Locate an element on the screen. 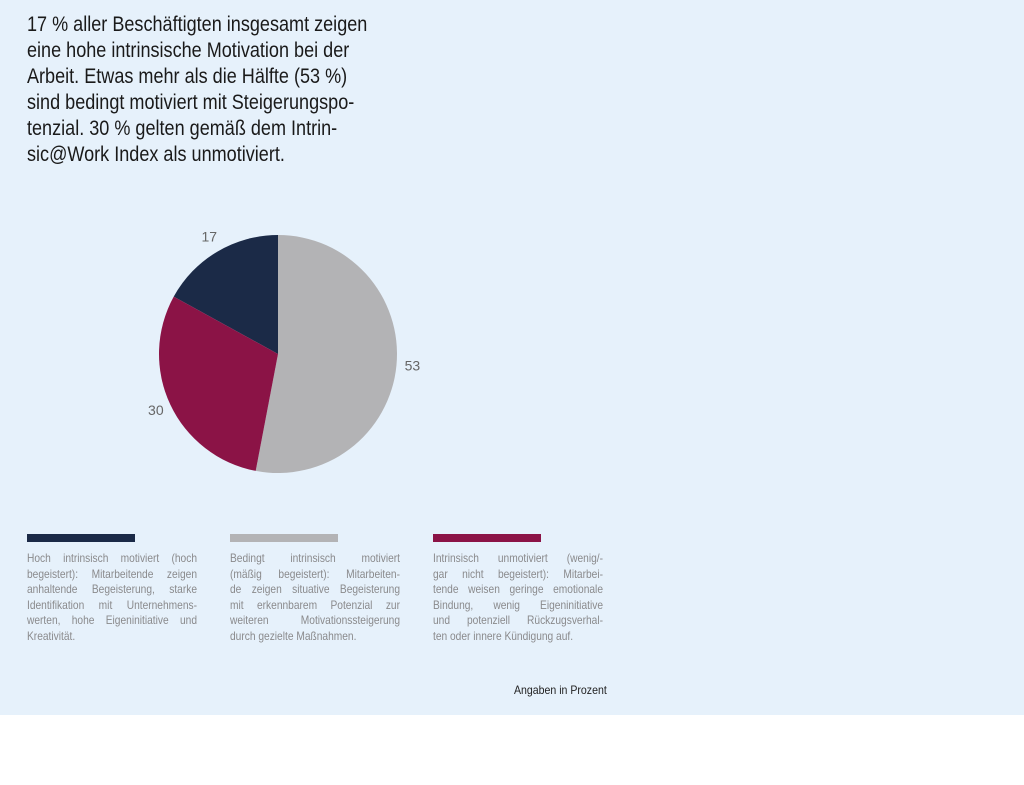 The image size is (1024, 785). legend-line: de zeigen situative Begeisterung is located at coordinates (315, 589).